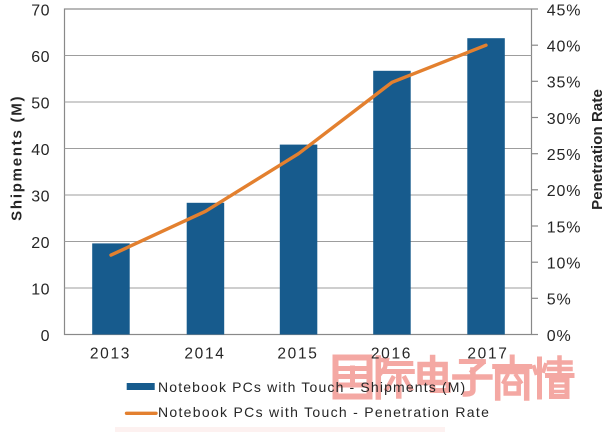 The image size is (605, 432). I want to click on svg-text: 5%, so click(559, 300).